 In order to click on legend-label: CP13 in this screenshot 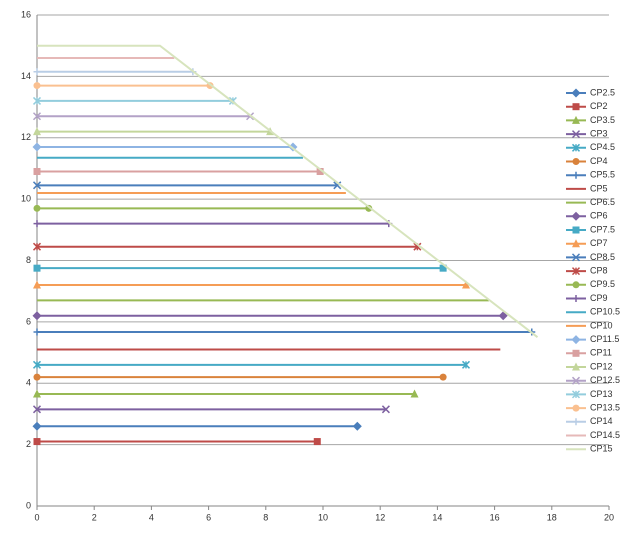, I will do `click(601, 394)`.